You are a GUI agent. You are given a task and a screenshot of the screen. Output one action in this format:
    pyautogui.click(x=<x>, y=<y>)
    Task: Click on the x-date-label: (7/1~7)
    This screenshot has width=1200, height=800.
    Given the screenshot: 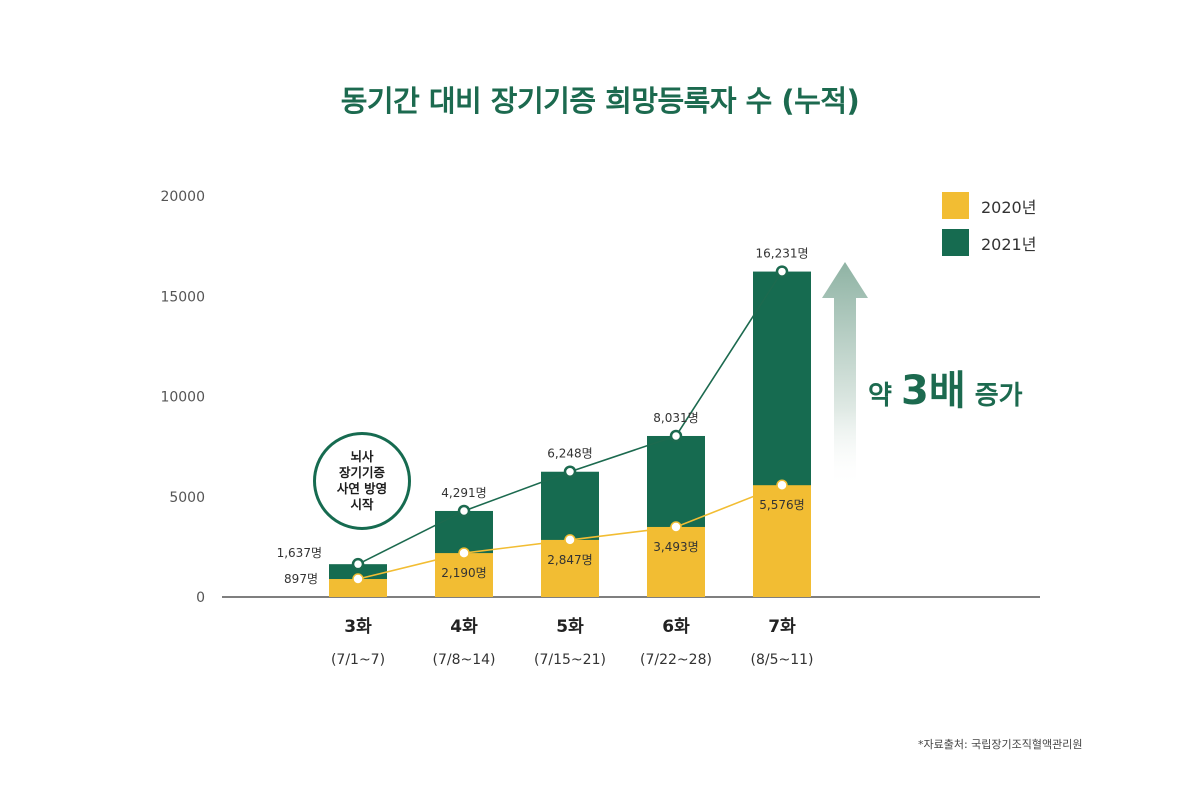 What is the action you would take?
    pyautogui.click(x=358, y=660)
    